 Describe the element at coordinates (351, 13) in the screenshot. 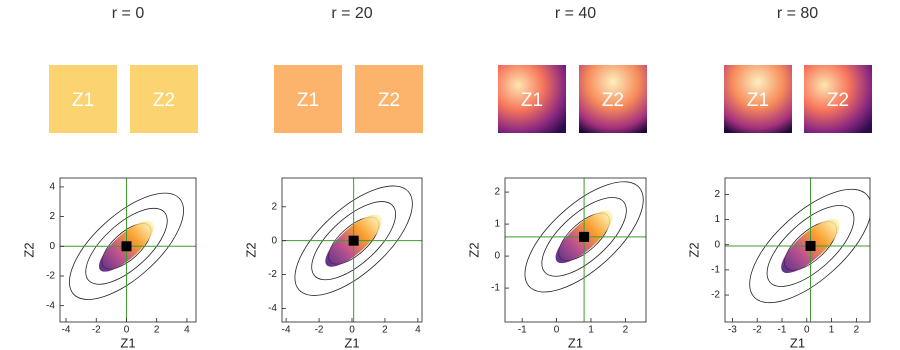

I see `panel-title: r = 20` at that location.